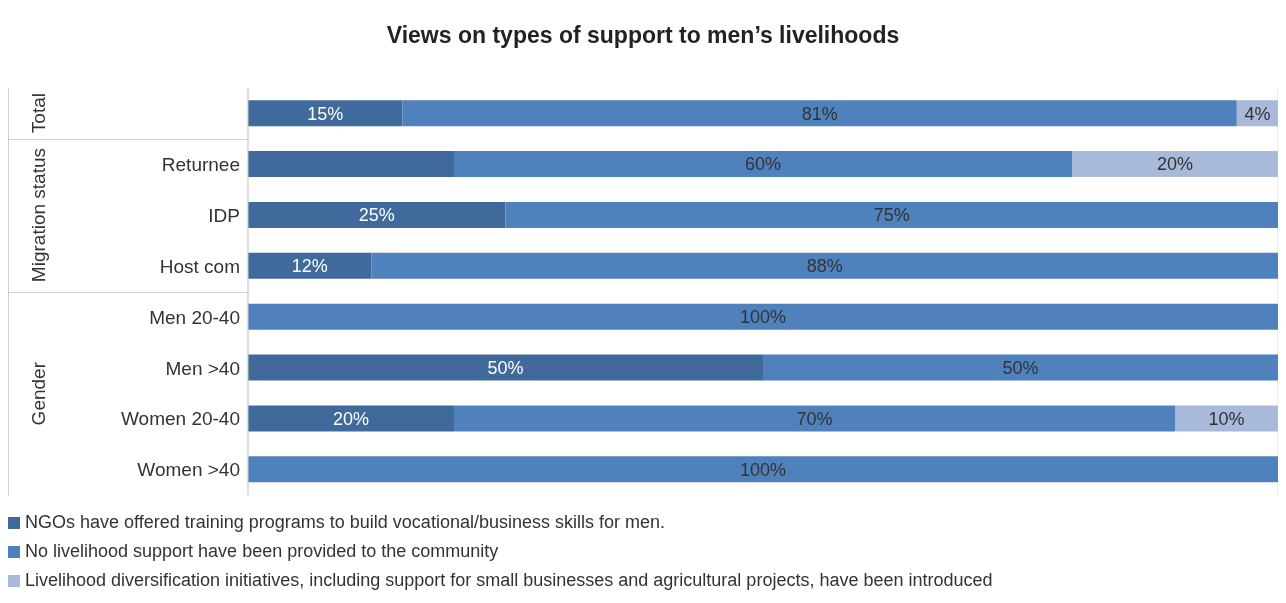 The height and width of the screenshot is (603, 1286). I want to click on data-label: 60%, so click(763, 164).